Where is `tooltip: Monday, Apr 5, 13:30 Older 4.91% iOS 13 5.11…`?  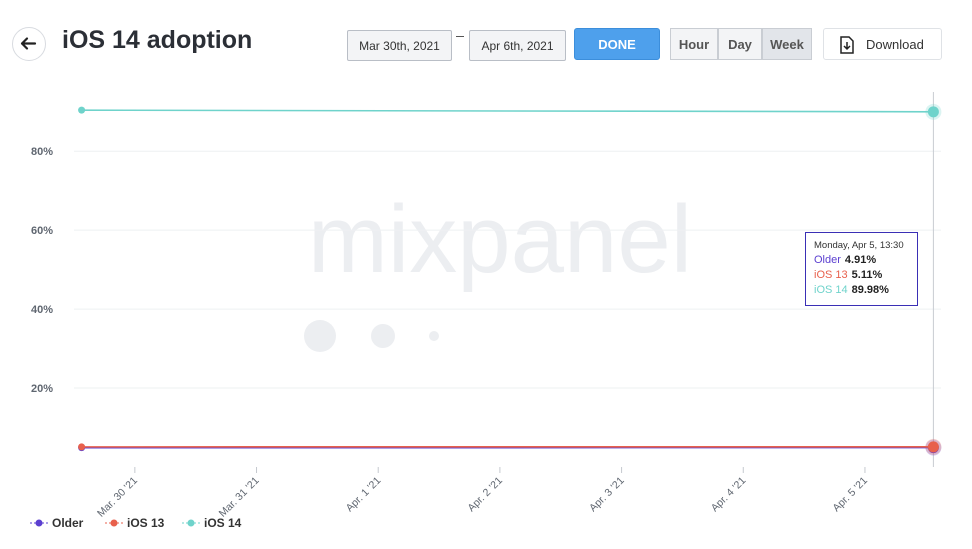
tooltip: Monday, Apr 5, 13:30 Older 4.91% iOS 13 5.11… is located at coordinates (861, 269).